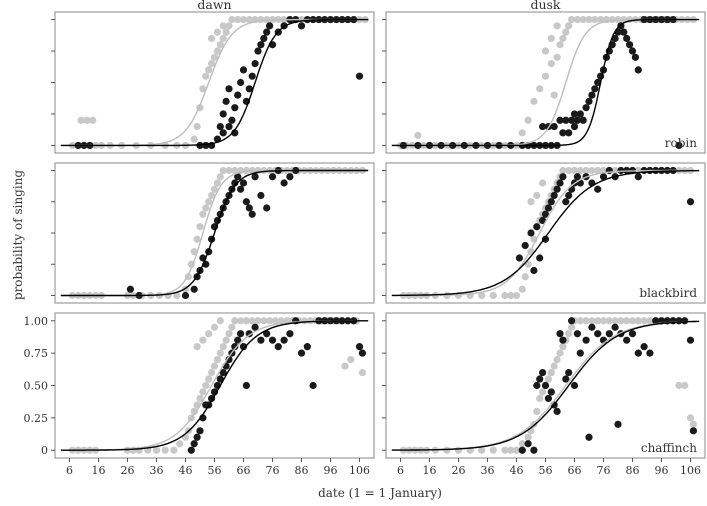 The height and width of the screenshot is (506, 707). Describe the element at coordinates (662, 470) in the screenshot. I see `x-tick-label: 96` at that location.